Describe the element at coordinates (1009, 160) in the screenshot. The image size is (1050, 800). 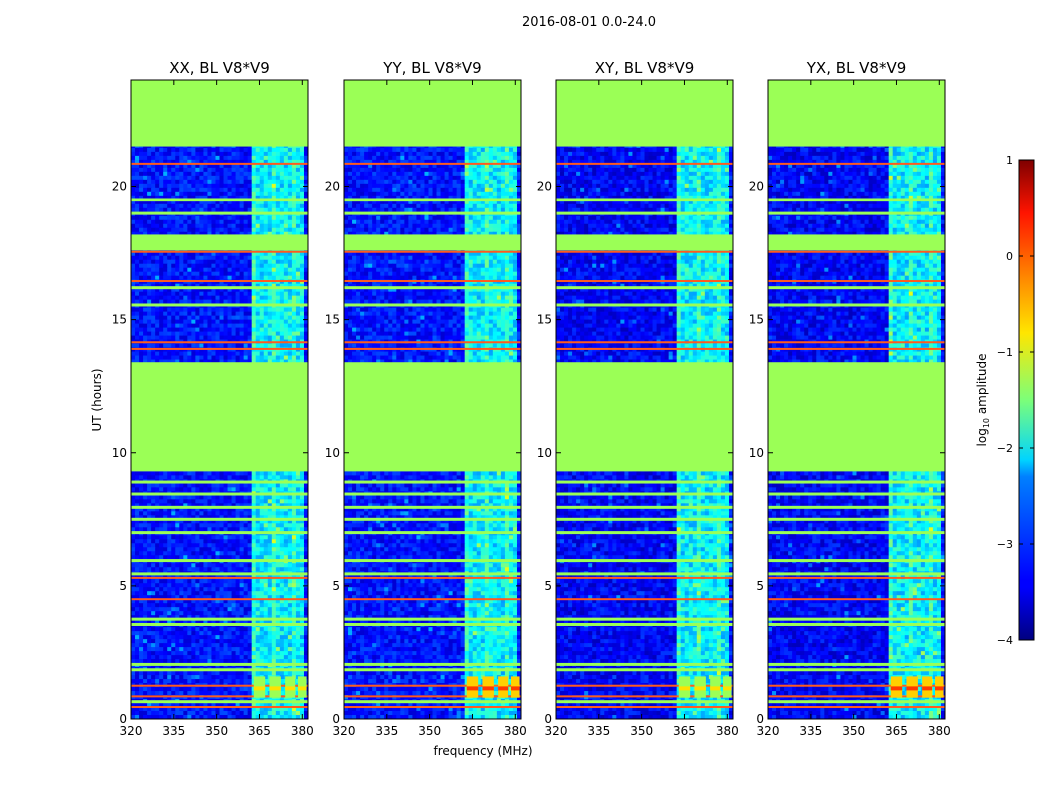
I see `colorbar-tick-label: 1` at that location.